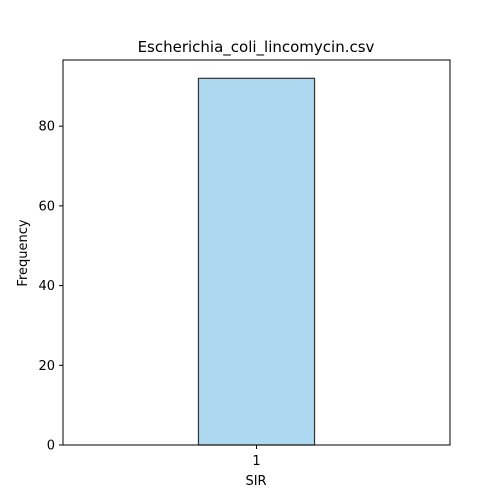 This screenshot has width=500, height=500. What do you see at coordinates (256, 47) in the screenshot?
I see `chart-title: Escherichia_coli_lincomycin.csv` at bounding box center [256, 47].